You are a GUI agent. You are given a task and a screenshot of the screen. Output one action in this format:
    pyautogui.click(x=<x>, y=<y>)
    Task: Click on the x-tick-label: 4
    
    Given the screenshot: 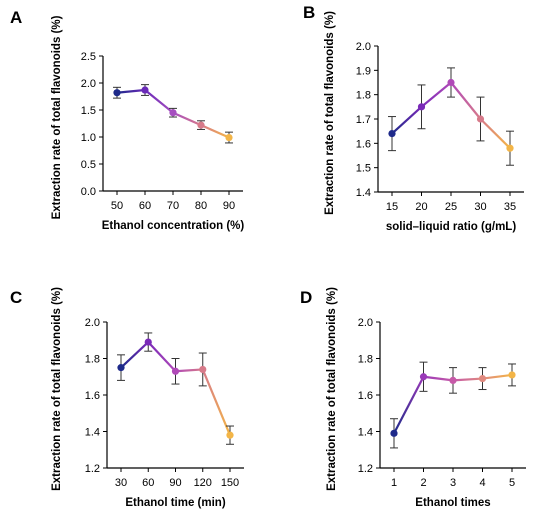 What is the action you would take?
    pyautogui.click(x=482, y=483)
    